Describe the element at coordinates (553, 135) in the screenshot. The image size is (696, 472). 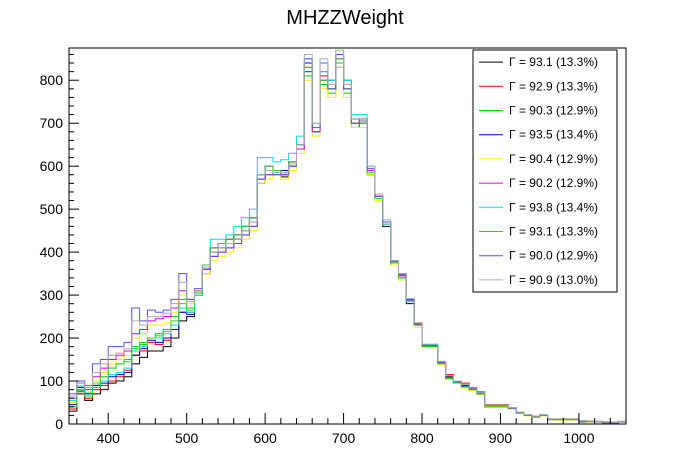
I see `legend-label: Γ = 93.5 (13.4%)` at that location.